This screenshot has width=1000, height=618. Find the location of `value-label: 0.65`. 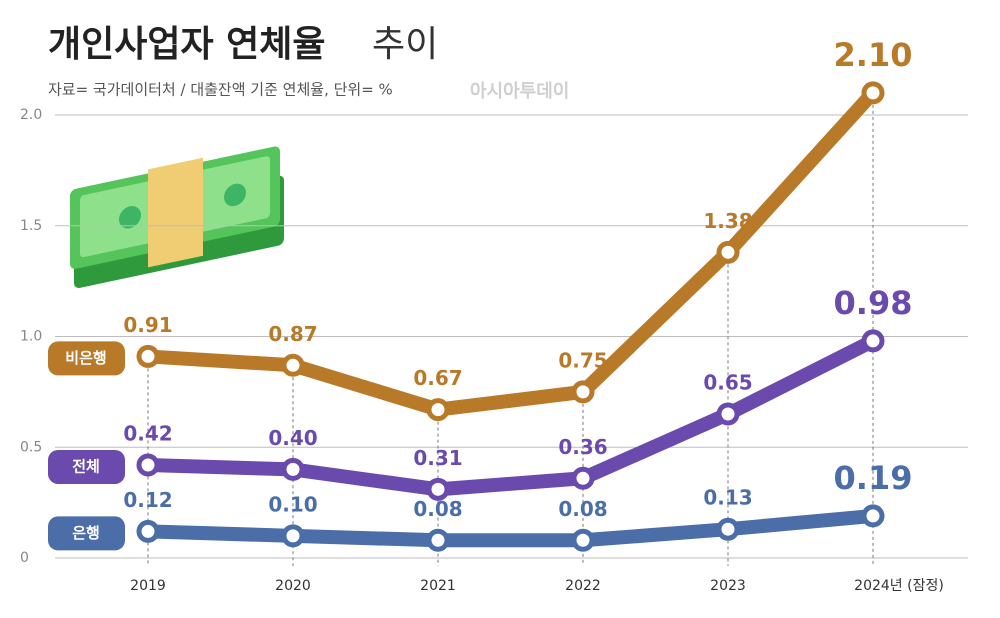

value-label: 0.65 is located at coordinates (727, 383).